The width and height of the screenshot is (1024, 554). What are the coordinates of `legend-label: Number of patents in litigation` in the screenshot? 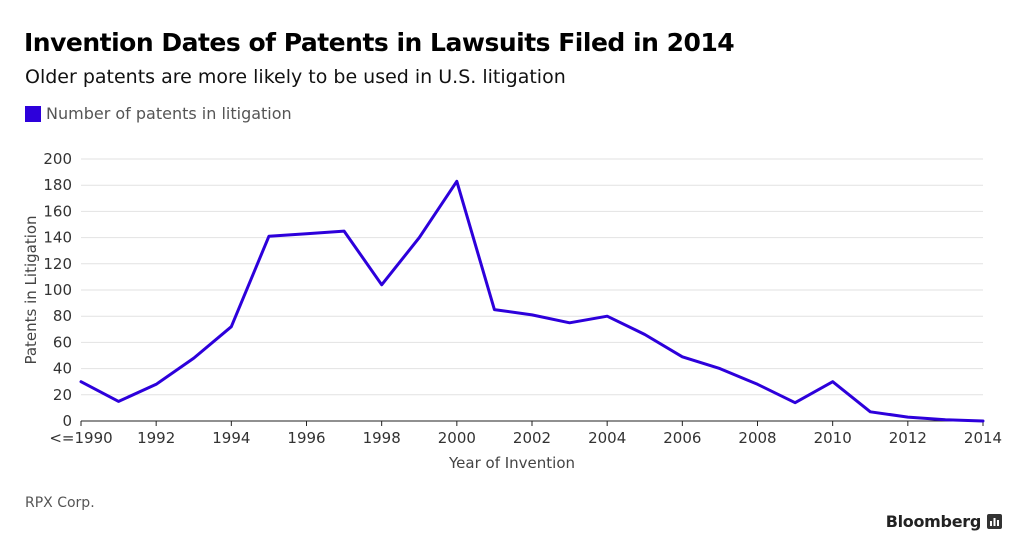 It's located at (169, 113).